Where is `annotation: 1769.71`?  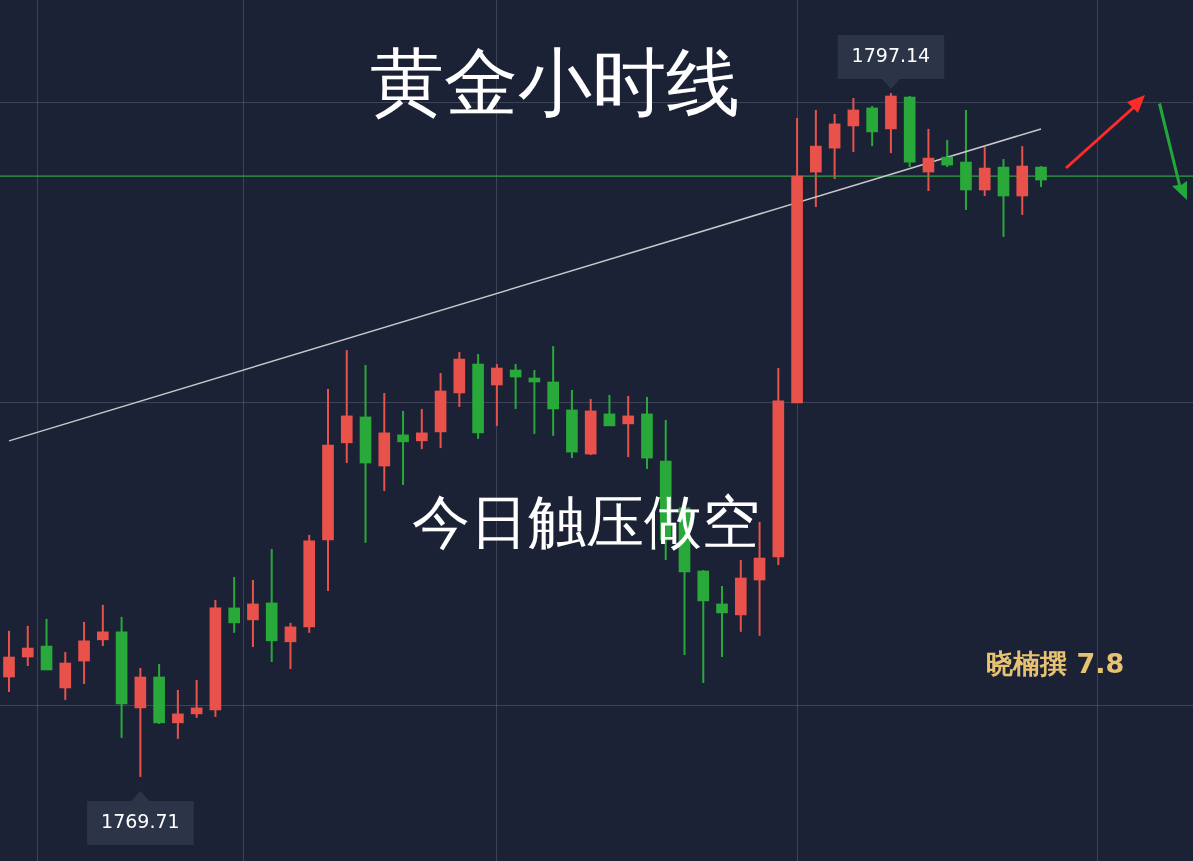 annotation: 1769.71 is located at coordinates (140, 820).